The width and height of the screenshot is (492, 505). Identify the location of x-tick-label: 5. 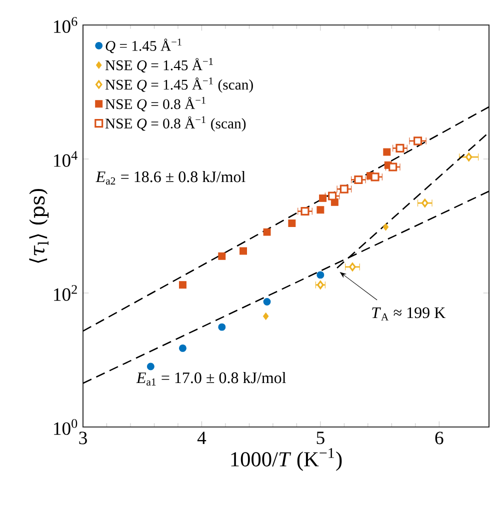
(320, 438).